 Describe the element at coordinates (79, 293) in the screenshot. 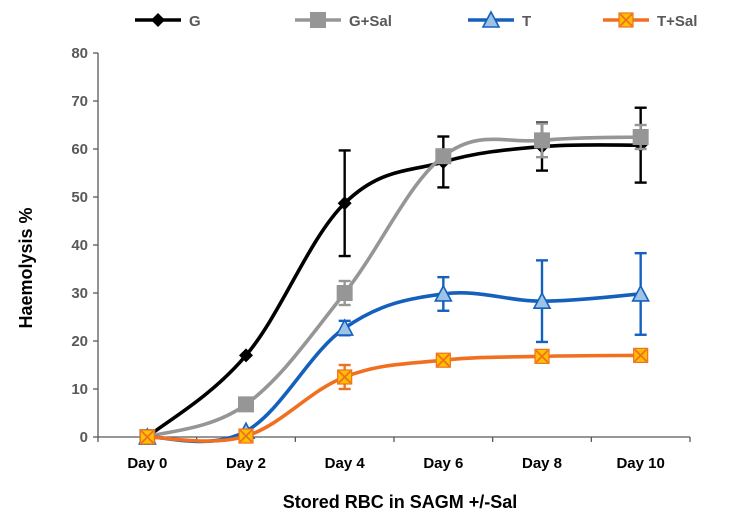

I see `y-tick-label: 30` at that location.